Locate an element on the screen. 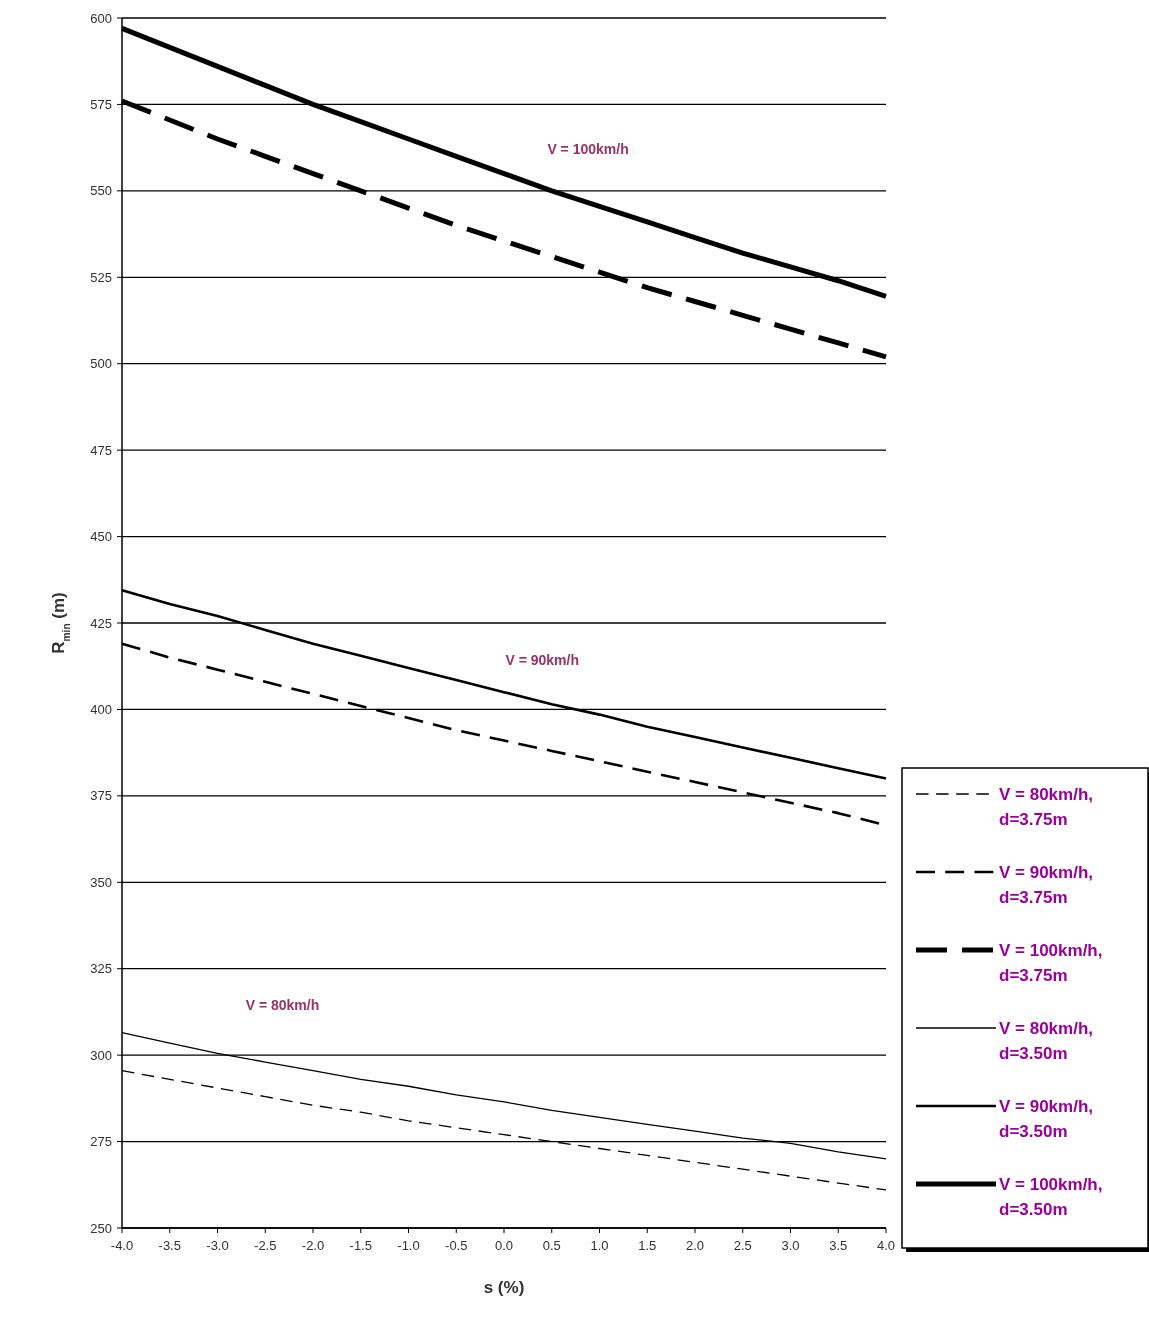 Image resolution: width=1149 pixels, height=1330 pixels. legend-label: V = 100km/h, d=3.50m is located at coordinates (1051, 1196).